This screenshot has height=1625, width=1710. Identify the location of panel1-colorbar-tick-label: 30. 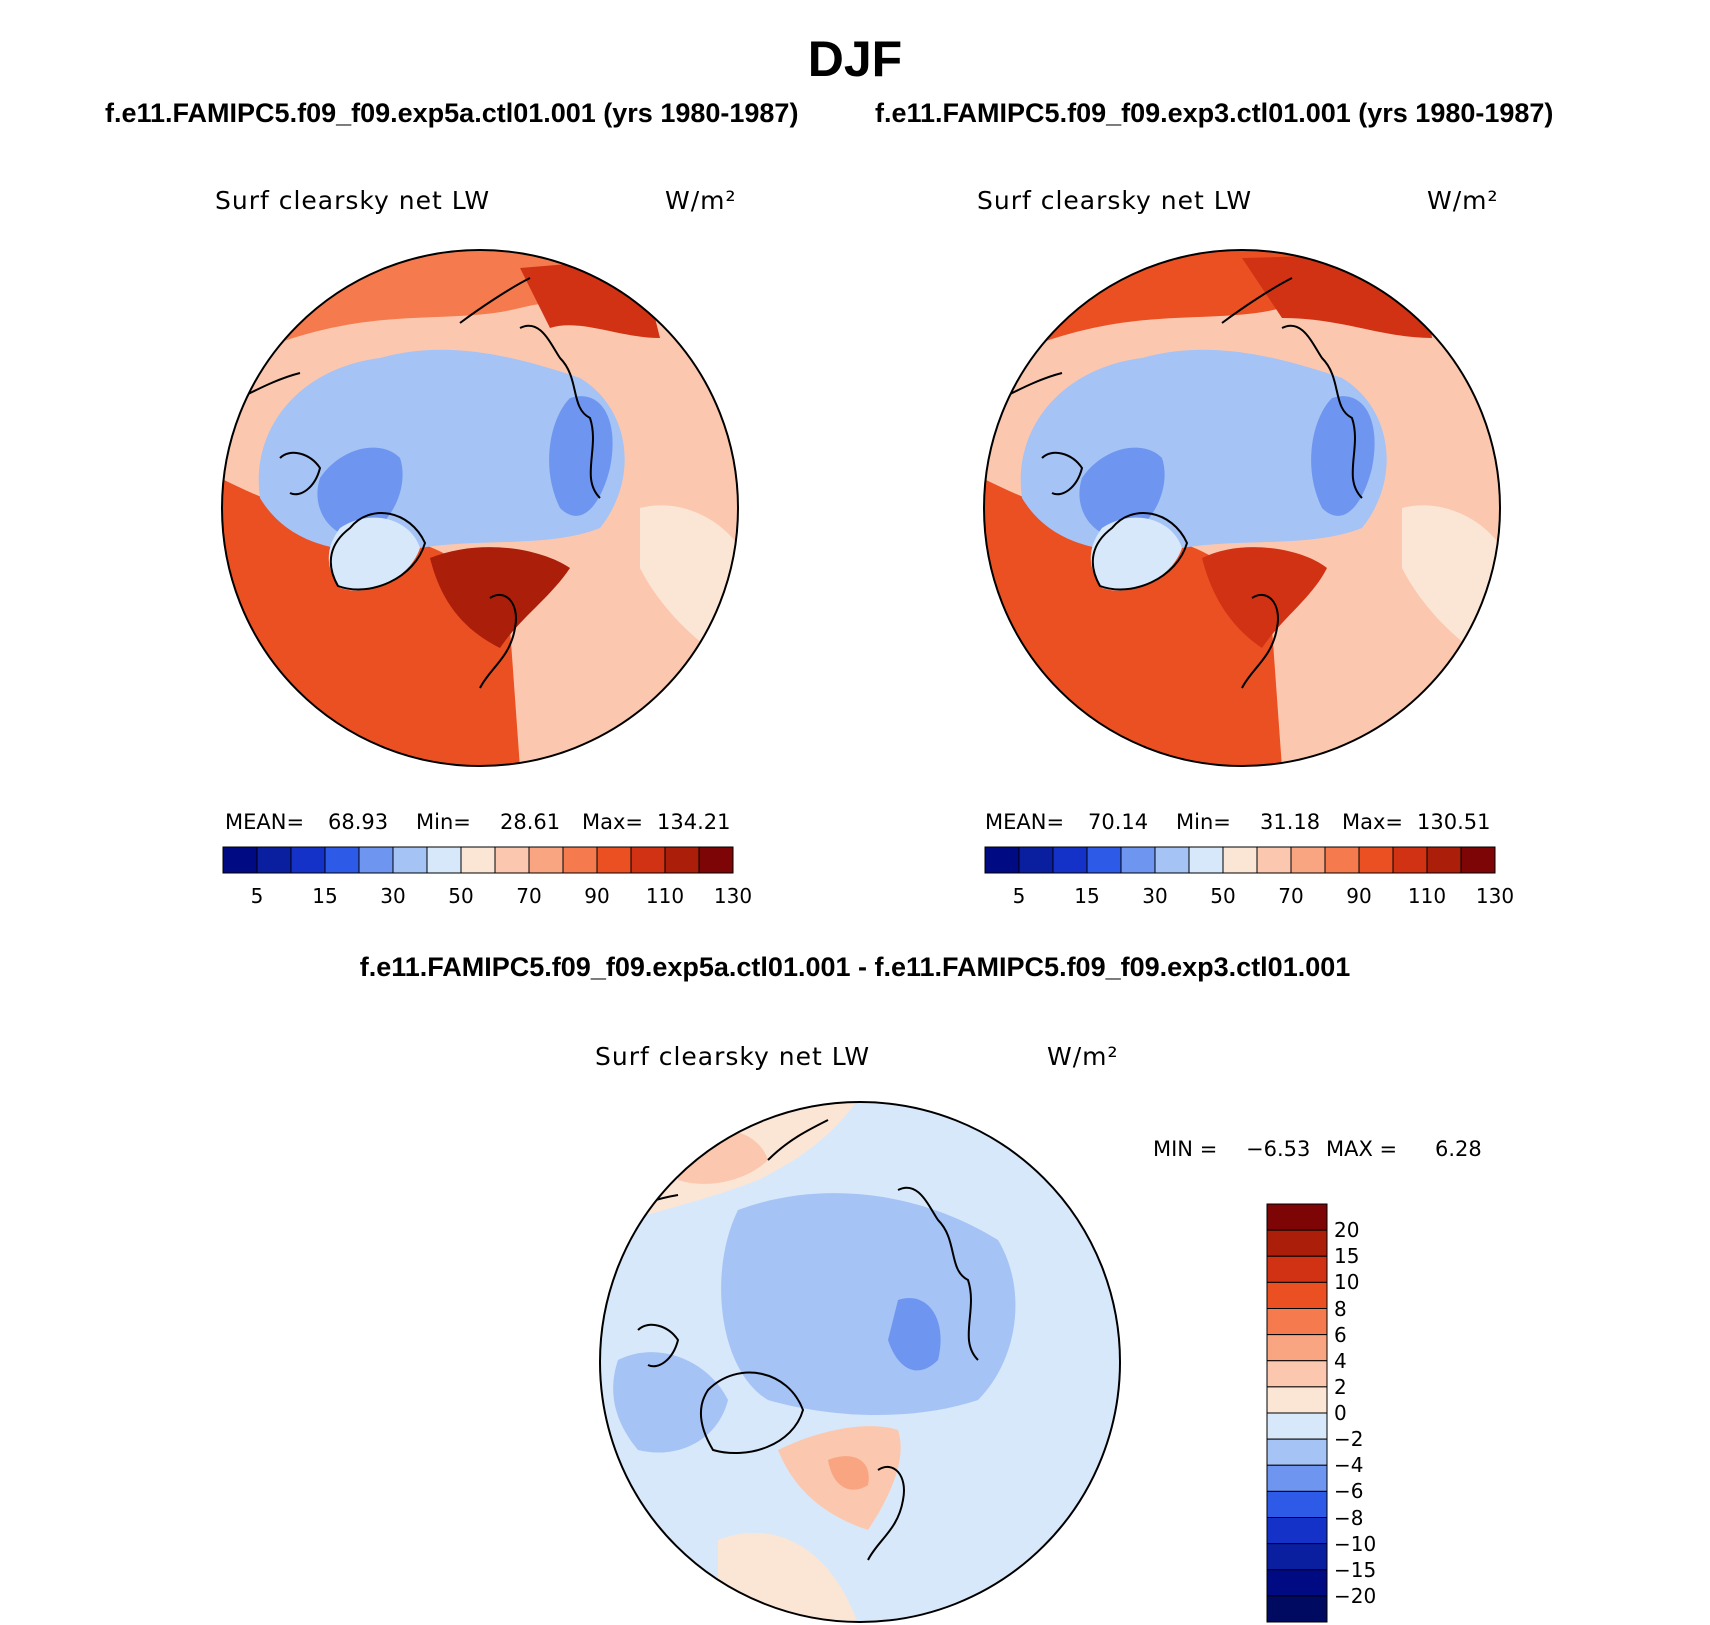
(393, 896).